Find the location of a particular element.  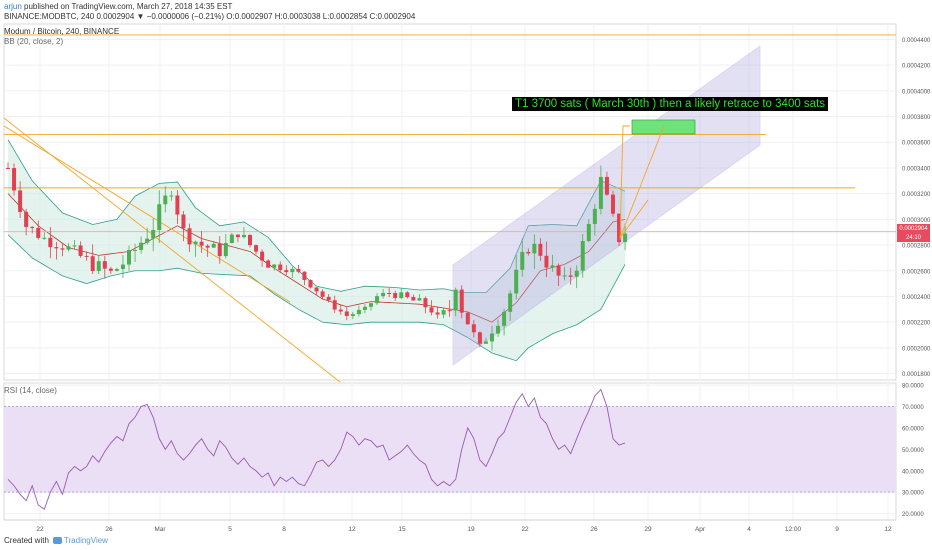

time-tick-label: 19 is located at coordinates (471, 529).